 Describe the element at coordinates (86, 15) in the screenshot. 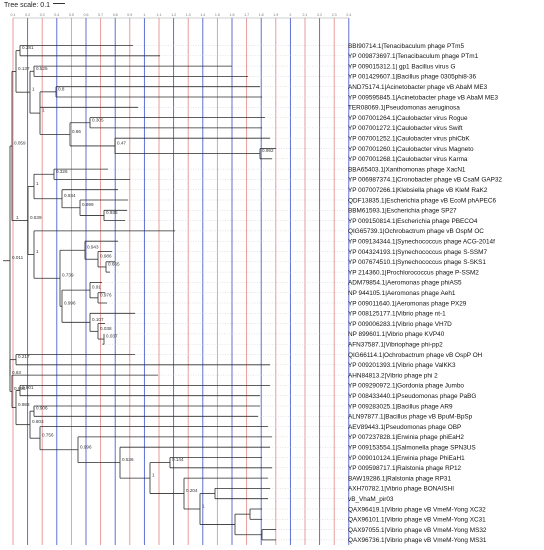

I see `scale-tick-label: 0.6` at that location.